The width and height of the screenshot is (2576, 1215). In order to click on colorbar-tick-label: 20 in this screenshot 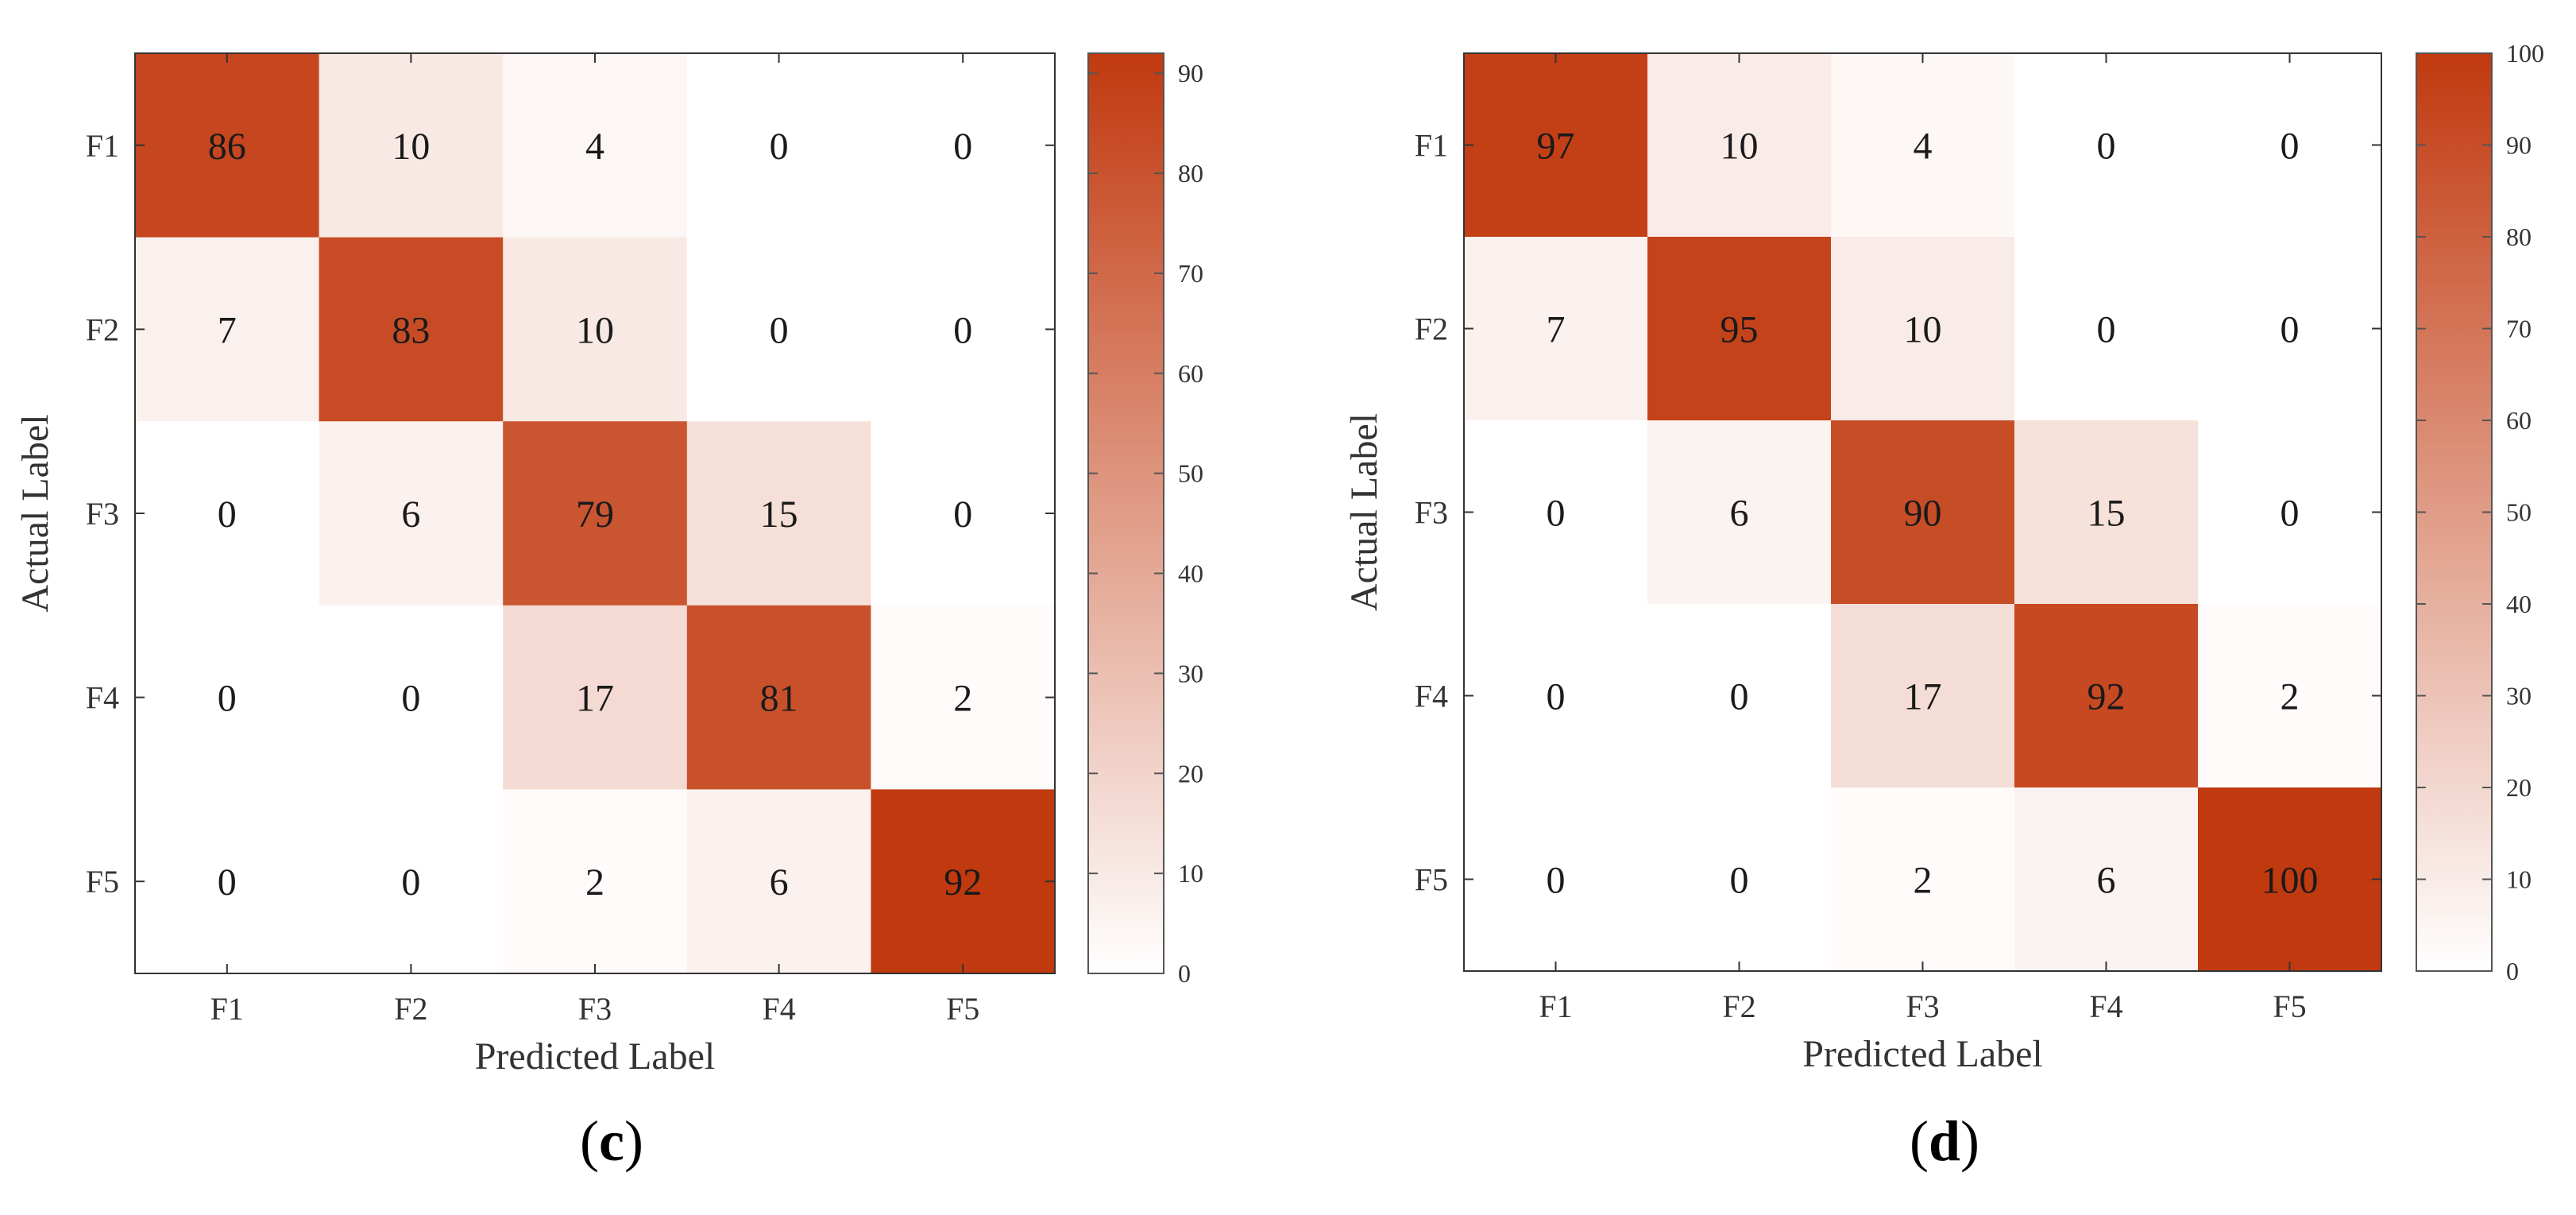, I will do `click(2519, 787)`.